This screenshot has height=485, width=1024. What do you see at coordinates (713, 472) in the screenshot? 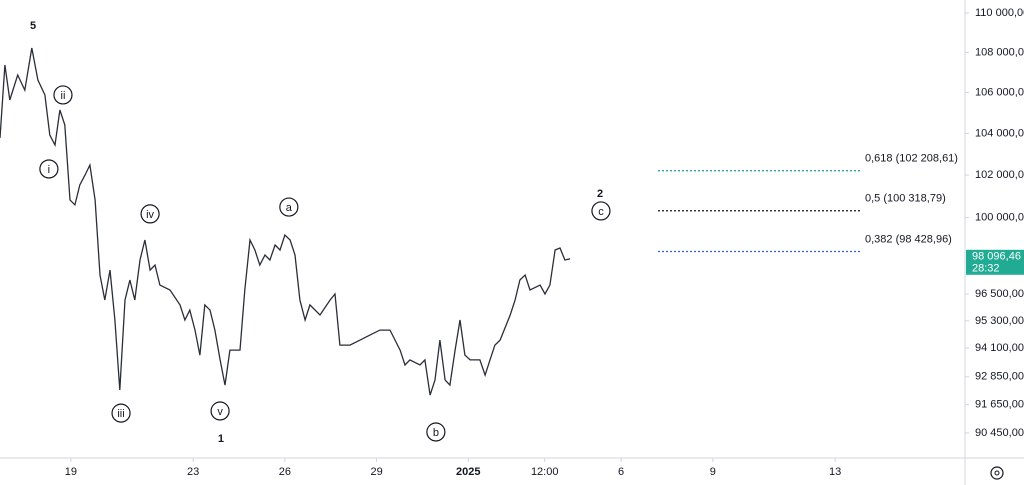
I see `x-tick-label: 9` at bounding box center [713, 472].